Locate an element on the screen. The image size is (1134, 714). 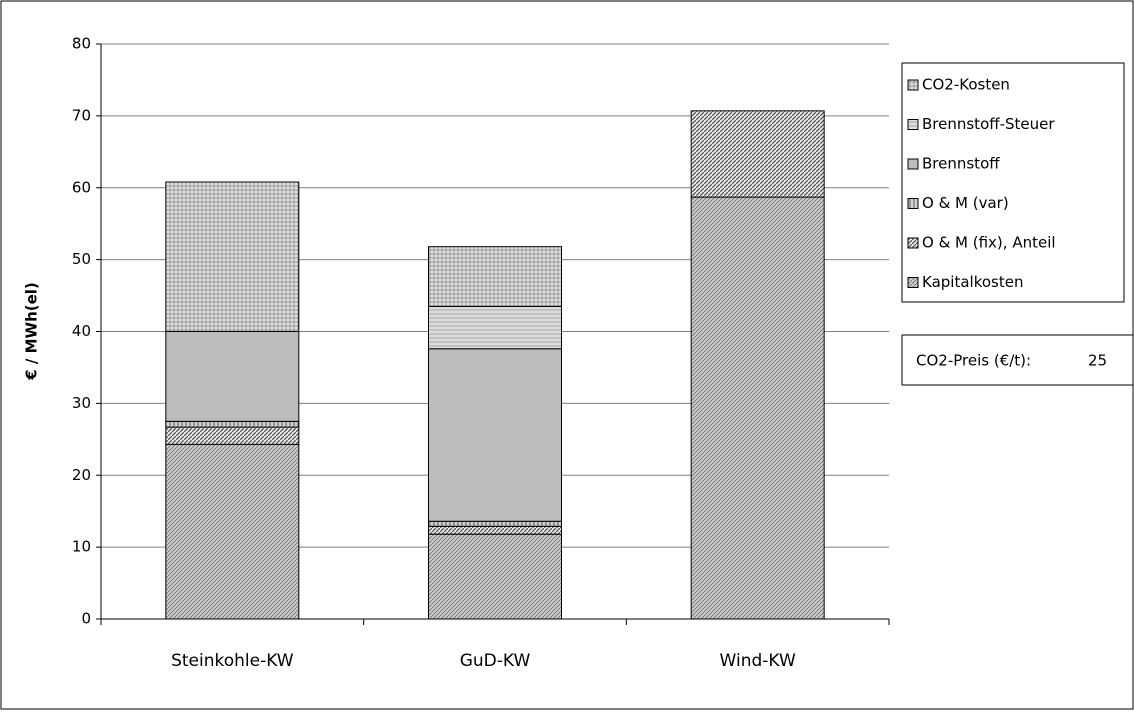
legend-label: O & M (var) is located at coordinates (965, 203).